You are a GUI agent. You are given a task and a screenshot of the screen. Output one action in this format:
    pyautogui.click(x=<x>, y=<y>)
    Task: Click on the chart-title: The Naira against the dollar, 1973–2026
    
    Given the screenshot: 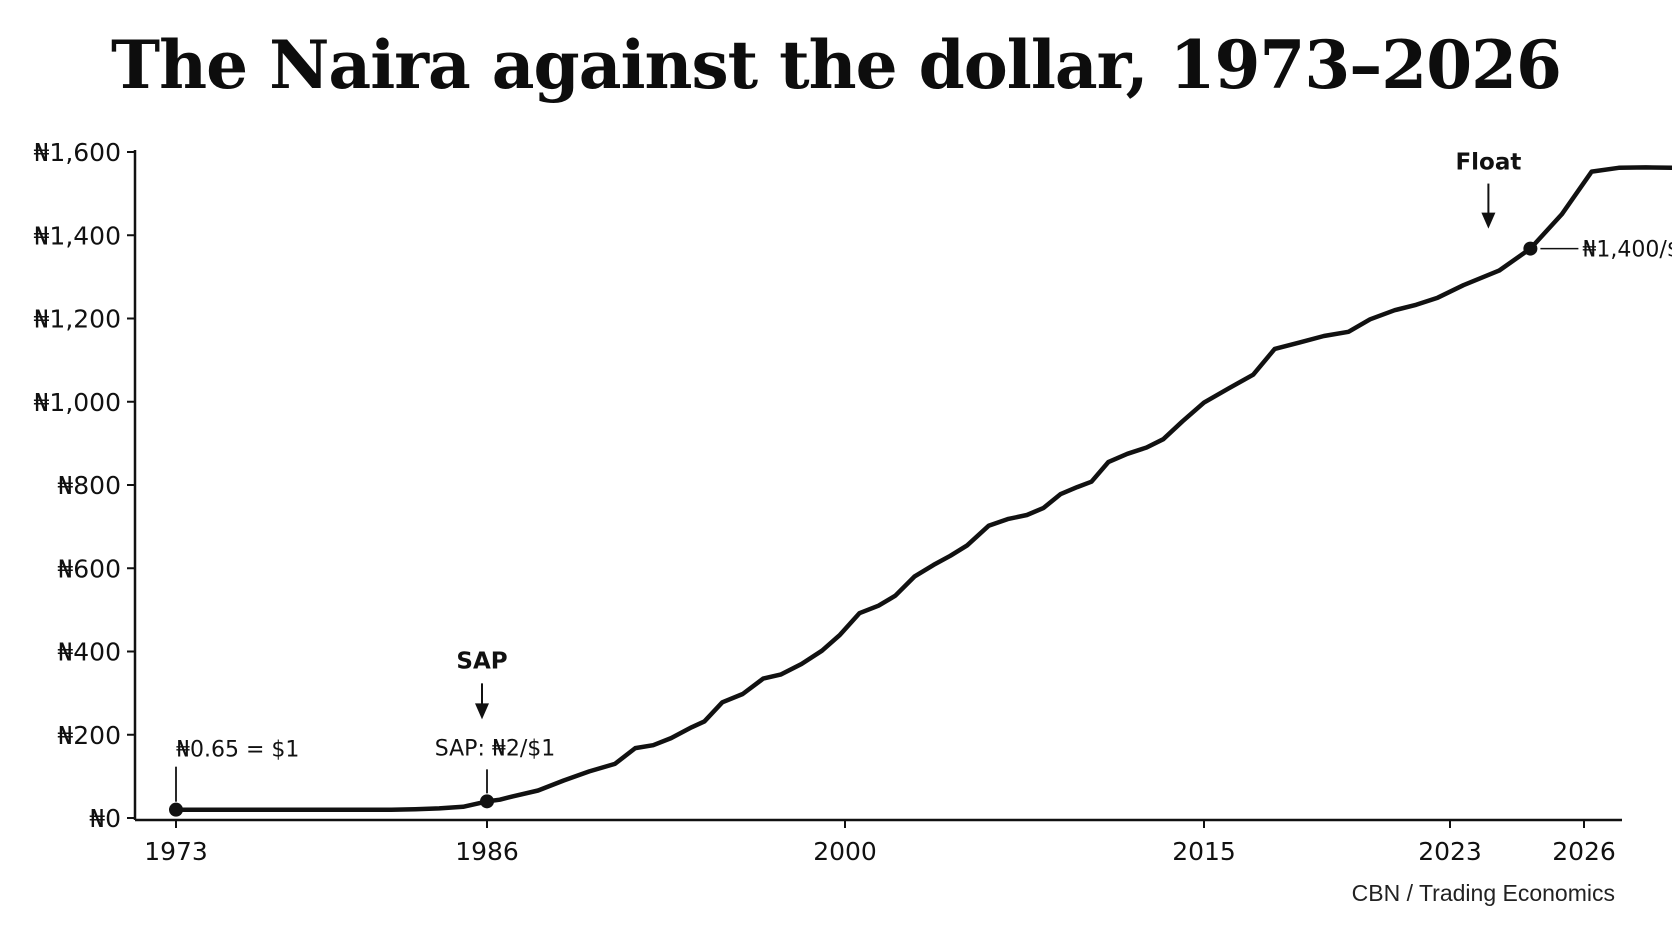 What is the action you would take?
    pyautogui.click(x=836, y=65)
    